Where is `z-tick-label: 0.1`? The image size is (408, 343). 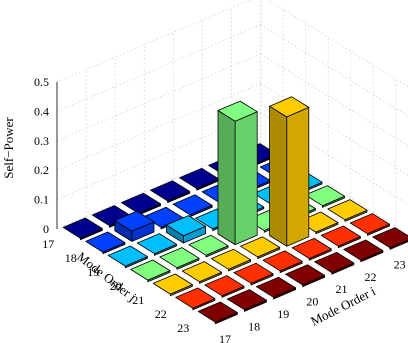
z-tick-label: 0.1 is located at coordinates (41, 200).